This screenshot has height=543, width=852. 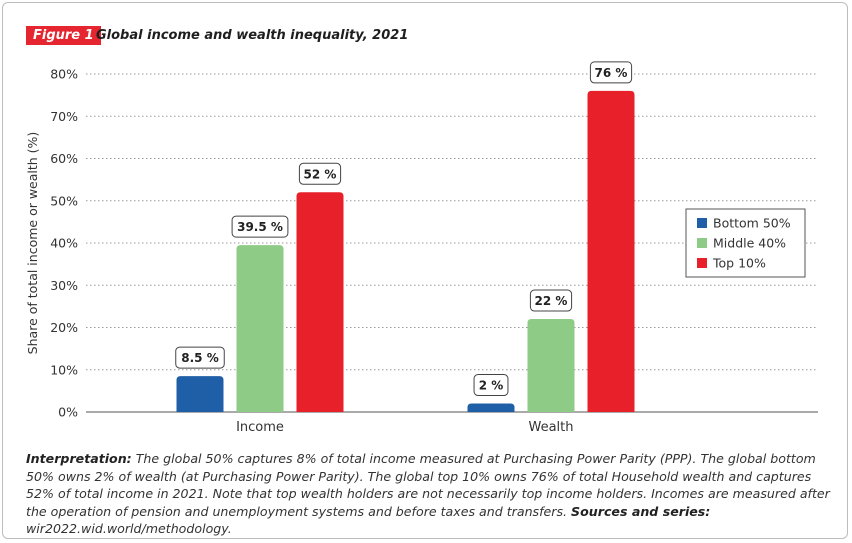 What do you see at coordinates (64, 200) in the screenshot?
I see `y-tick-label: 50%` at bounding box center [64, 200].